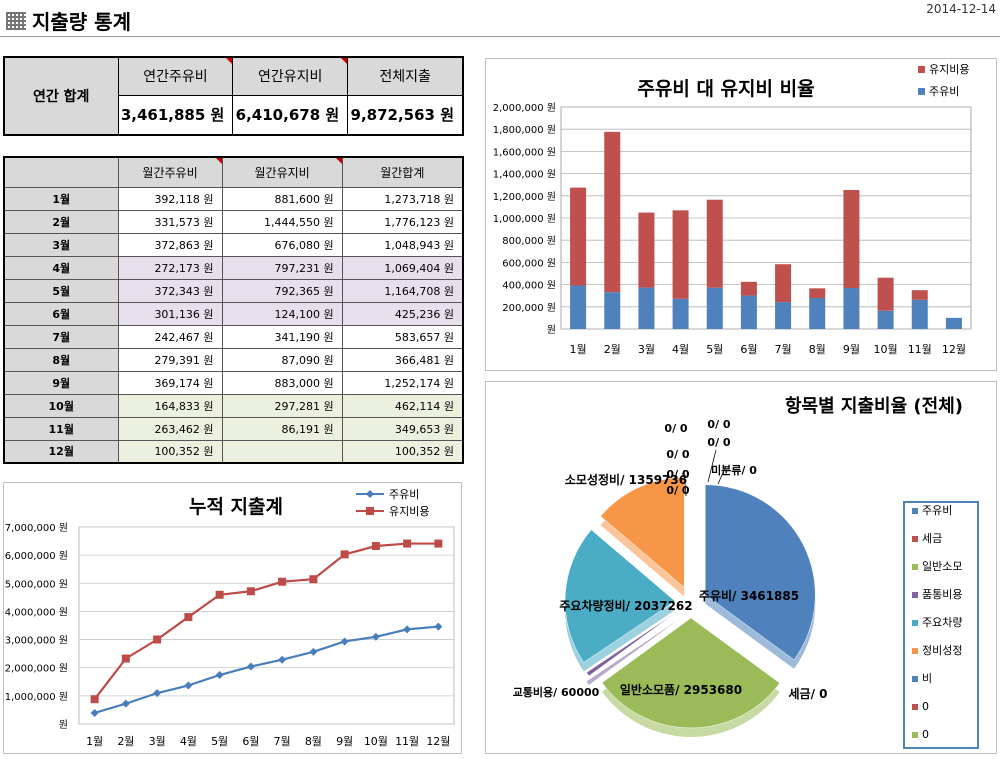 The width and height of the screenshot is (1000, 759). Describe the element at coordinates (719, 424) in the screenshot. I see `pie-data-label-zero-2: 0/ 0` at that location.